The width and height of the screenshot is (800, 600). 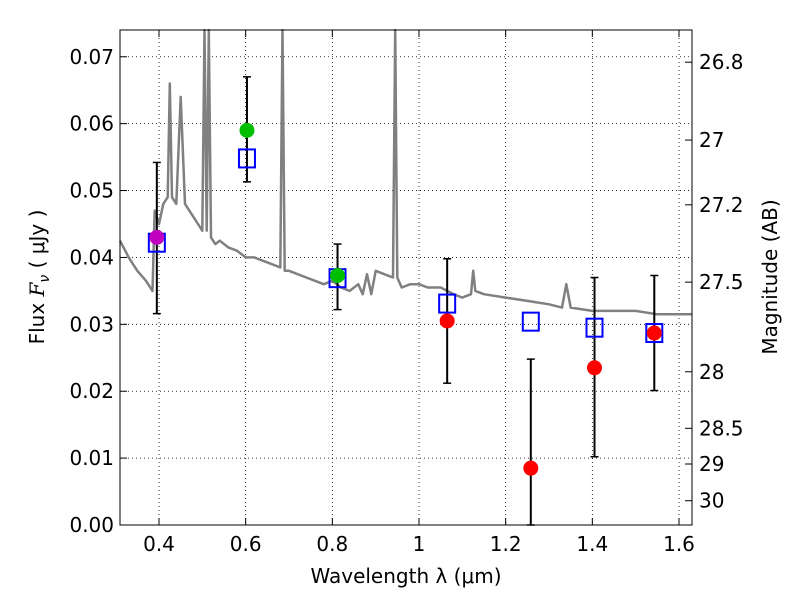 What do you see at coordinates (711, 464) in the screenshot?
I see `y2-tick-label: 29` at bounding box center [711, 464].